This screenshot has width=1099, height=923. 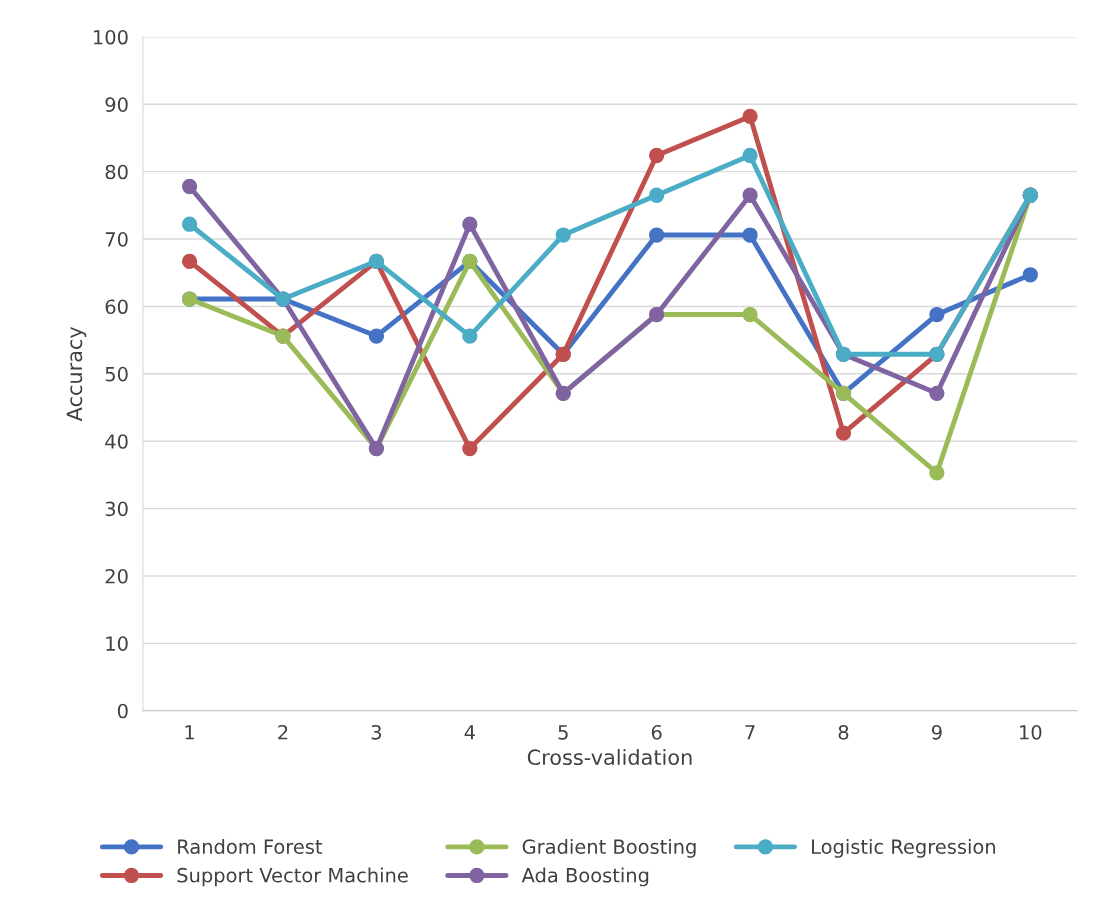 What do you see at coordinates (283, 732) in the screenshot?
I see `x-tick-label: 2` at bounding box center [283, 732].